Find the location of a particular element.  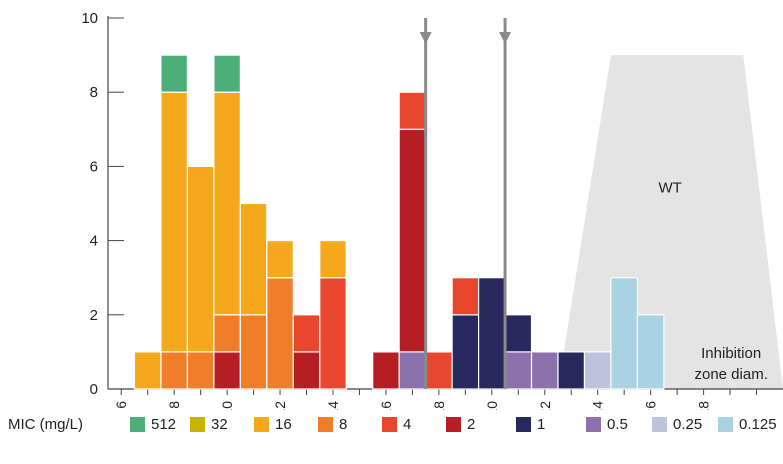

legend-item: 1 is located at coordinates (530, 424).